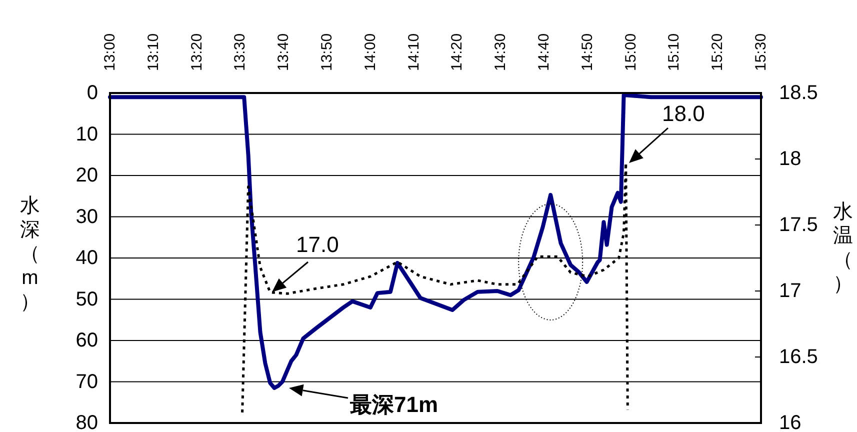  What do you see at coordinates (798, 225) in the screenshot?
I see `y2-tick-label: 17.5` at bounding box center [798, 225].